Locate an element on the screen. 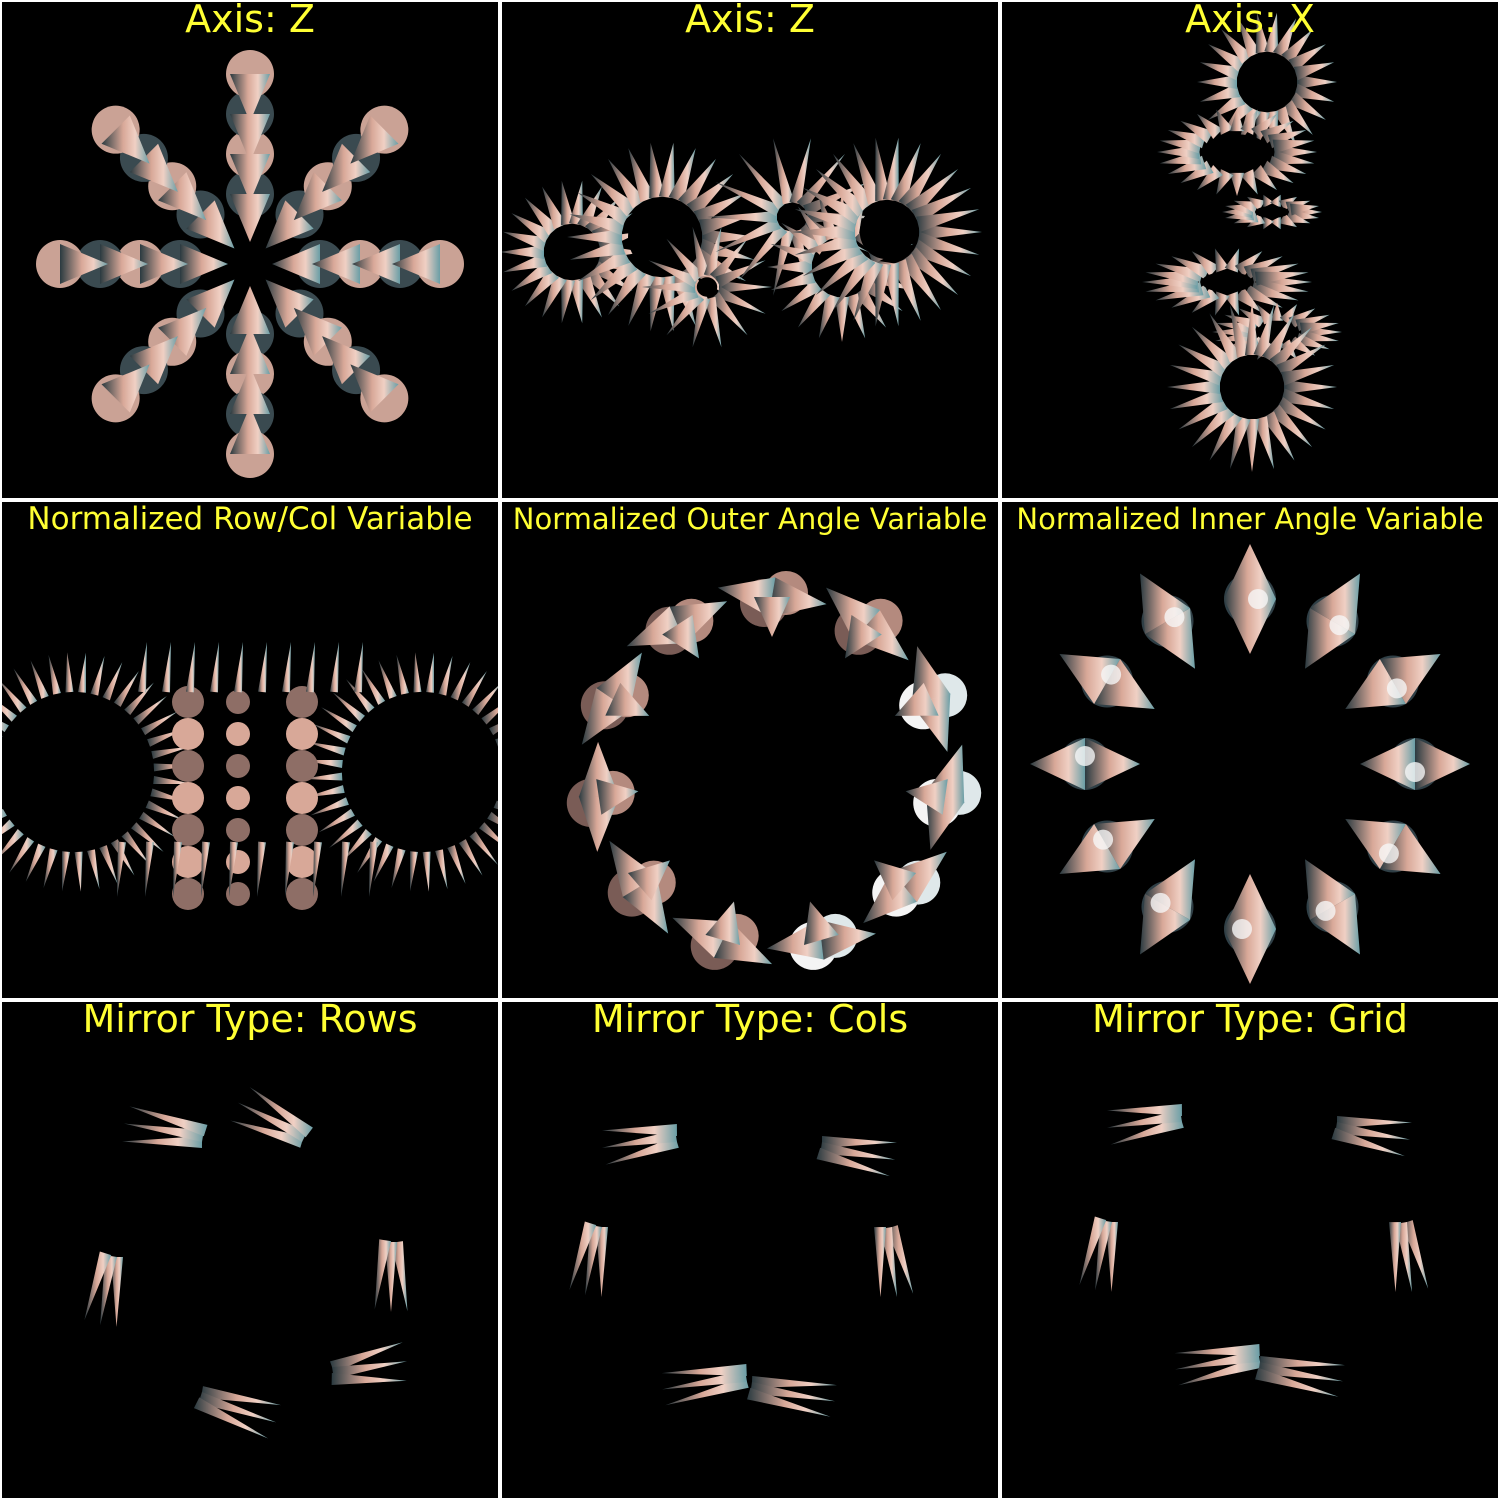  panel-title: Normalized Outer Angle Variable is located at coordinates (750, 519).